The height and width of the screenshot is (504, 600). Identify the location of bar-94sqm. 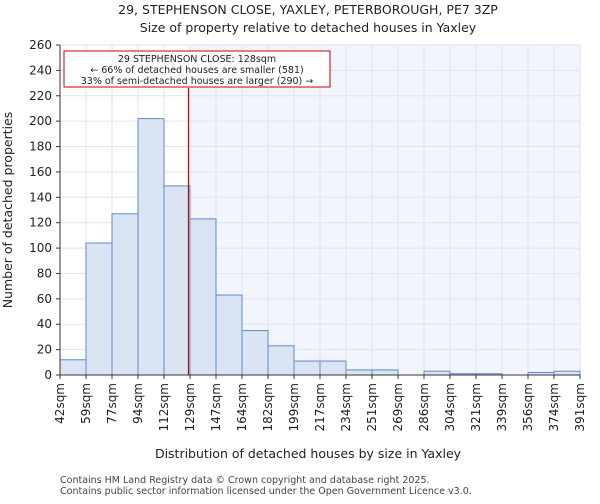
(151, 247).